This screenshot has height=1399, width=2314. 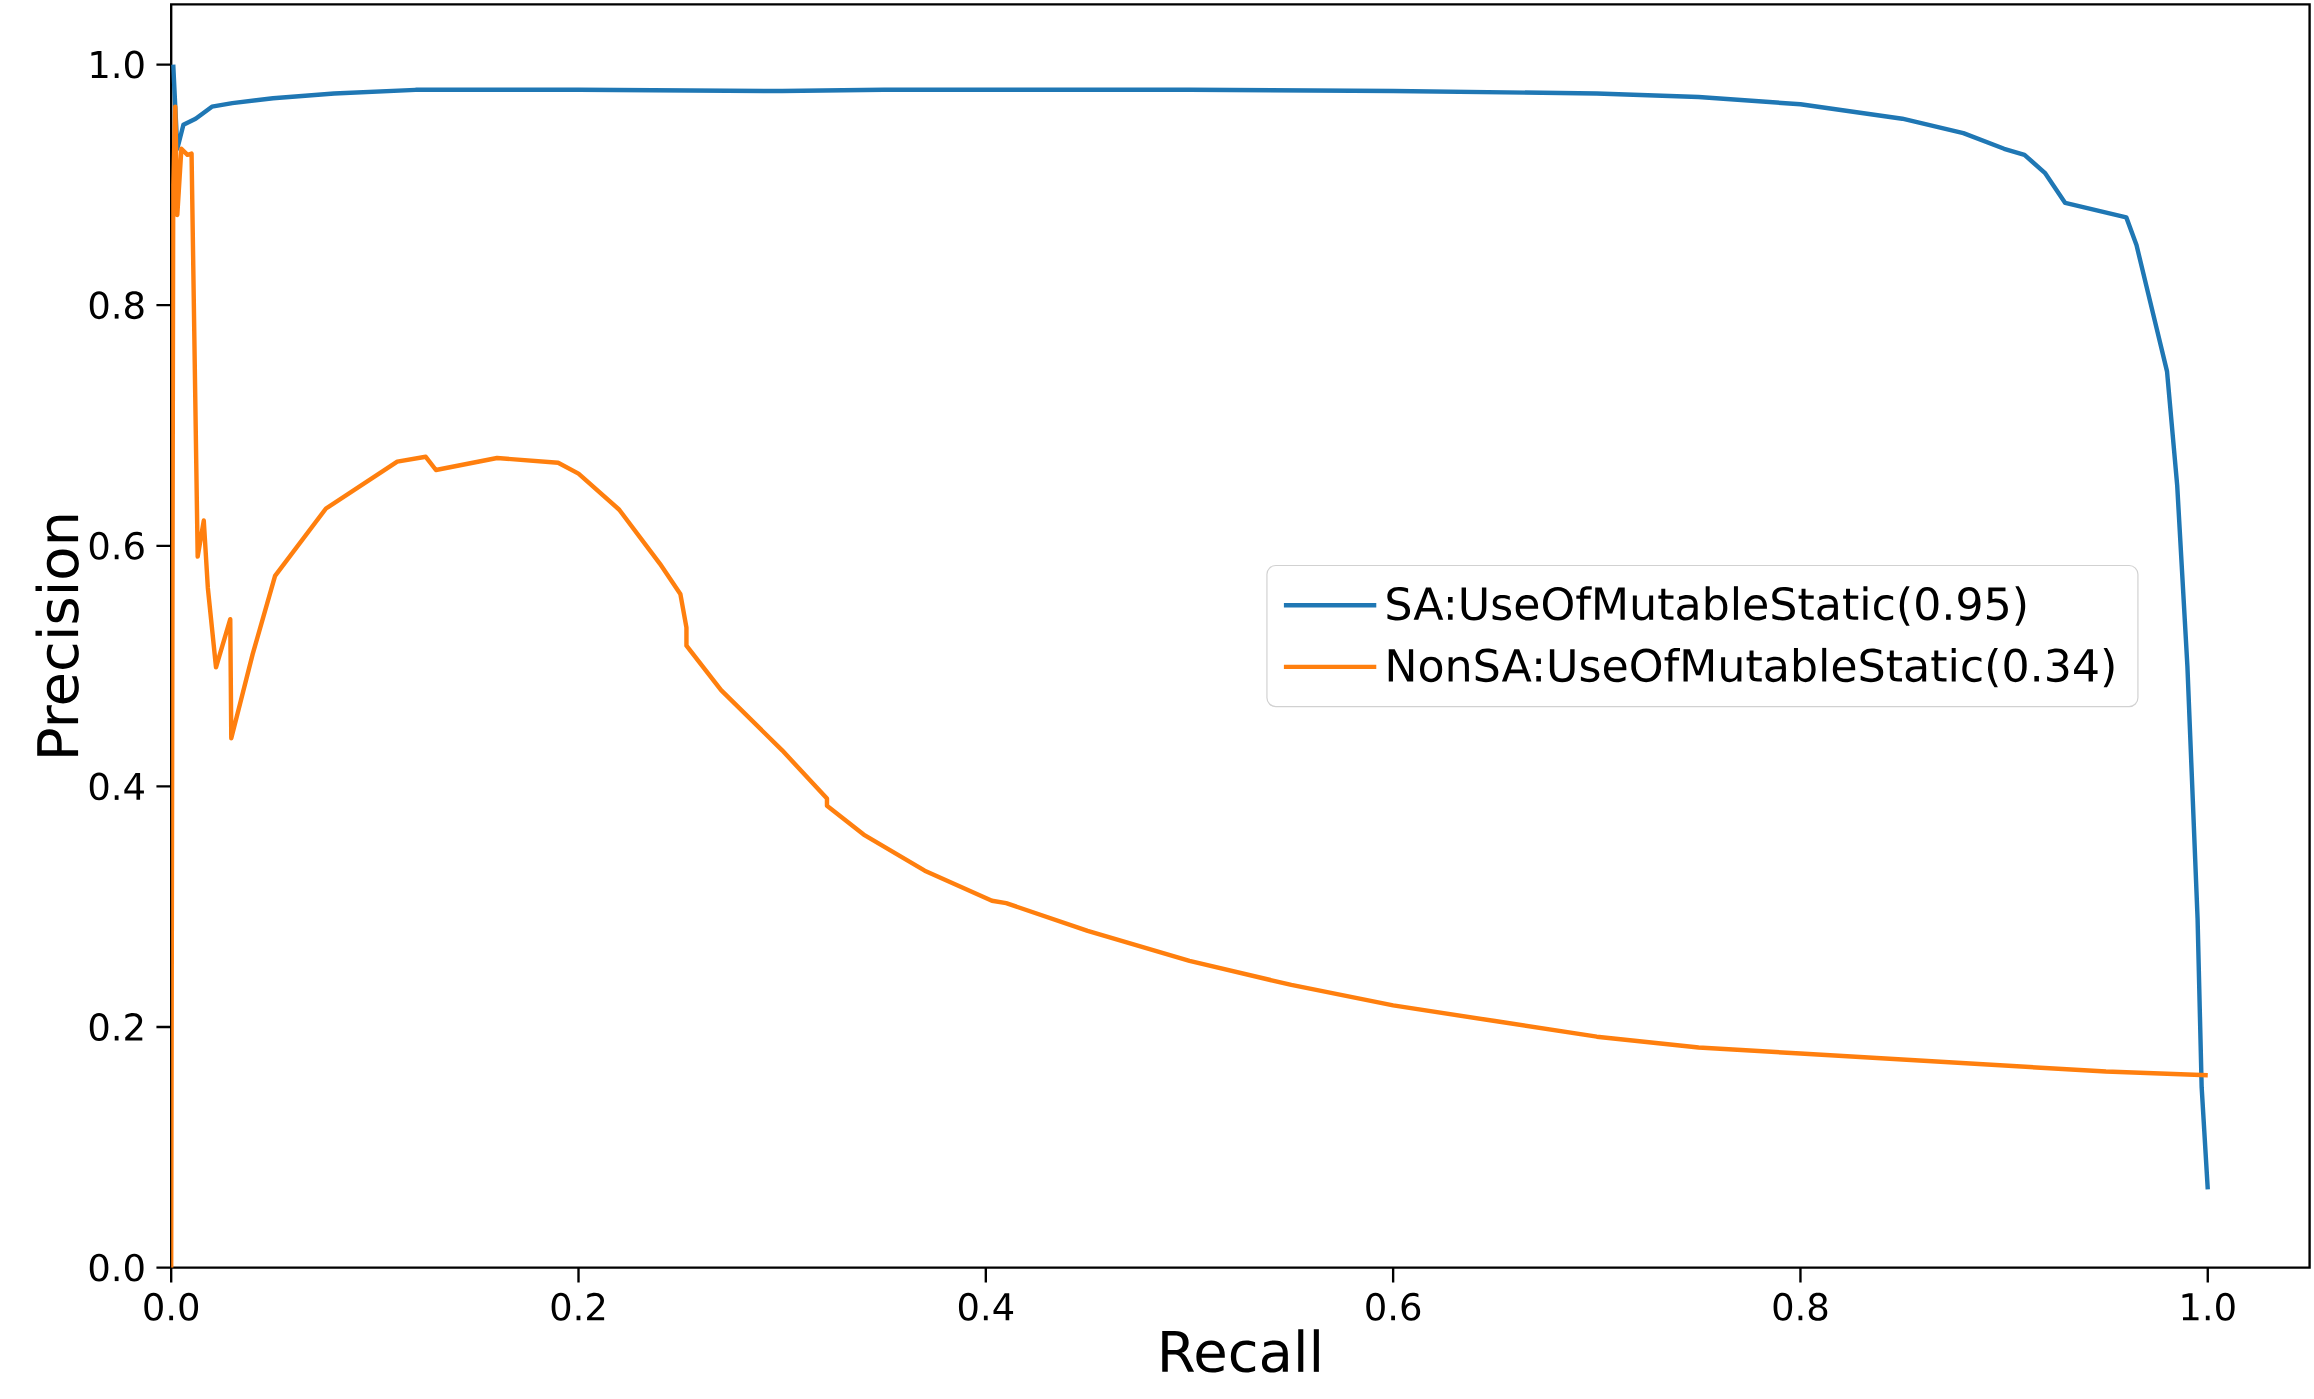 I want to click on y-tick-label: 0.2, so click(x=116, y=1027).